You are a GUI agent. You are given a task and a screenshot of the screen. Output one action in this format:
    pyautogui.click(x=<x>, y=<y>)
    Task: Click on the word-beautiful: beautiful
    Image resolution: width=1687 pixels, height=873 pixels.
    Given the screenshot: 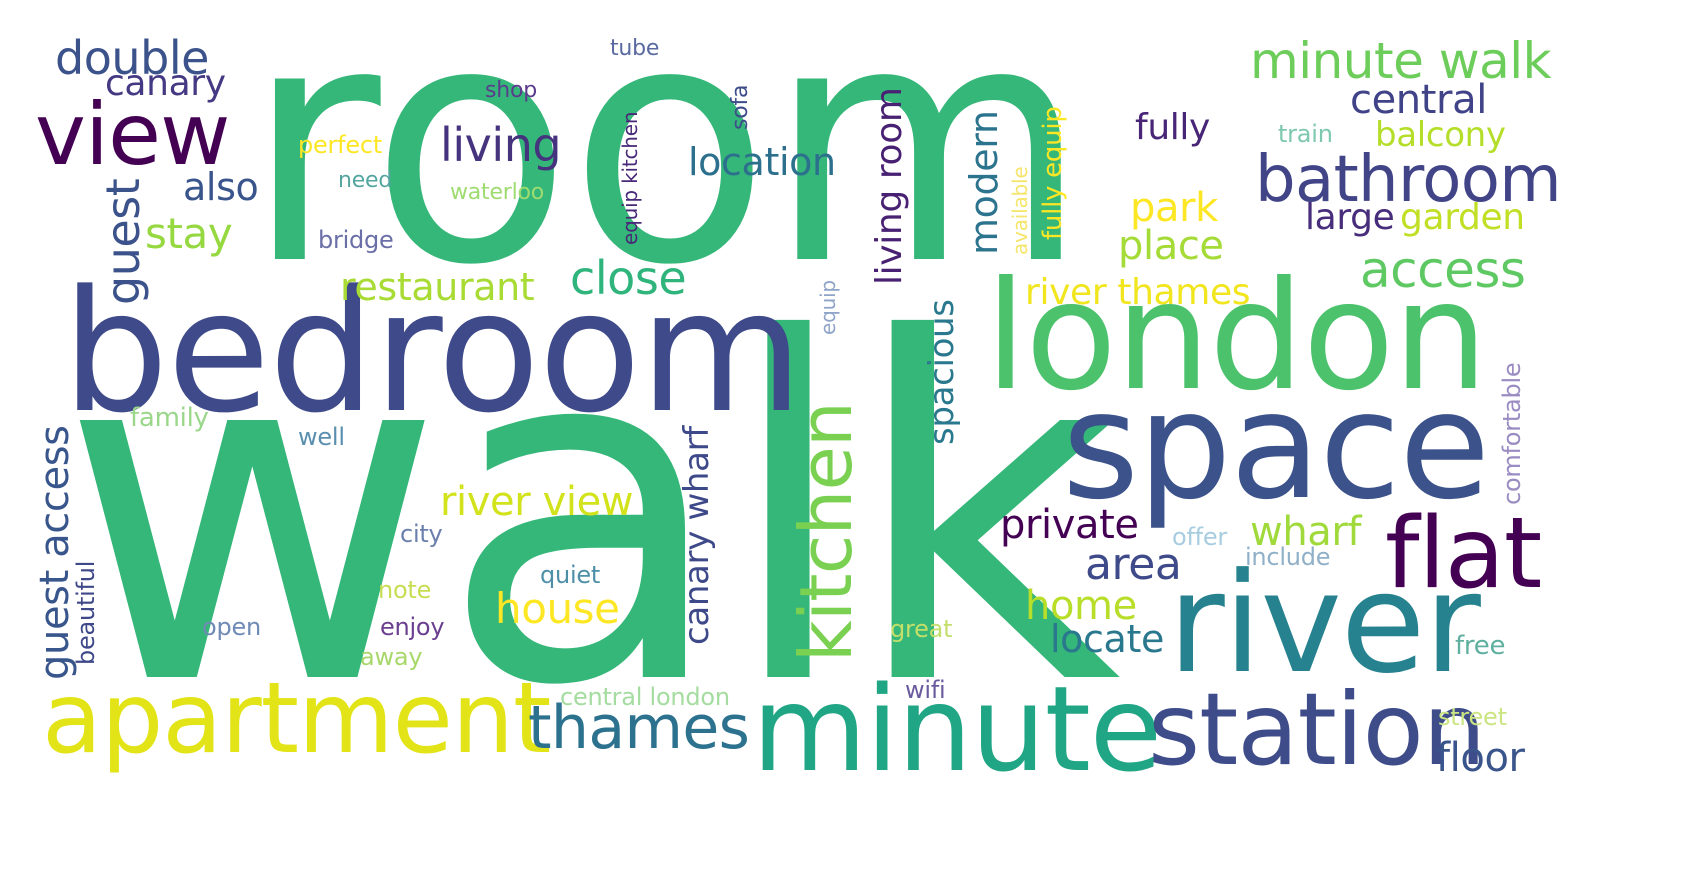 What is the action you would take?
    pyautogui.click(x=86, y=612)
    